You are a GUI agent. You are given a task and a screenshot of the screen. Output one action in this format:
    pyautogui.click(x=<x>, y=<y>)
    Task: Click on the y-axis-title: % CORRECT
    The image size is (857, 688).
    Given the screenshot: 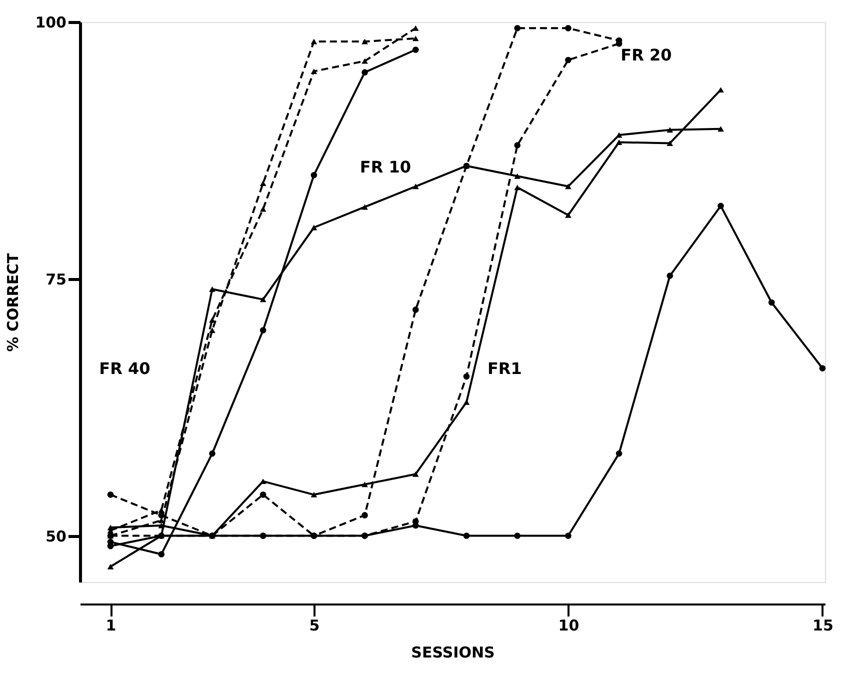 What is the action you would take?
    pyautogui.click(x=13, y=302)
    